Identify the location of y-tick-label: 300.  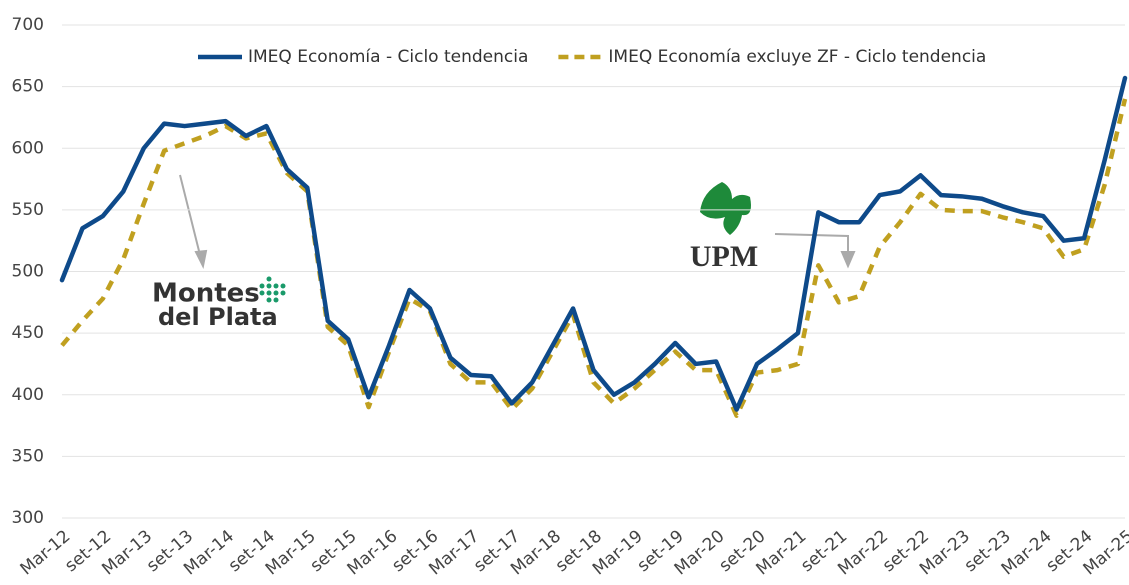
(28, 518).